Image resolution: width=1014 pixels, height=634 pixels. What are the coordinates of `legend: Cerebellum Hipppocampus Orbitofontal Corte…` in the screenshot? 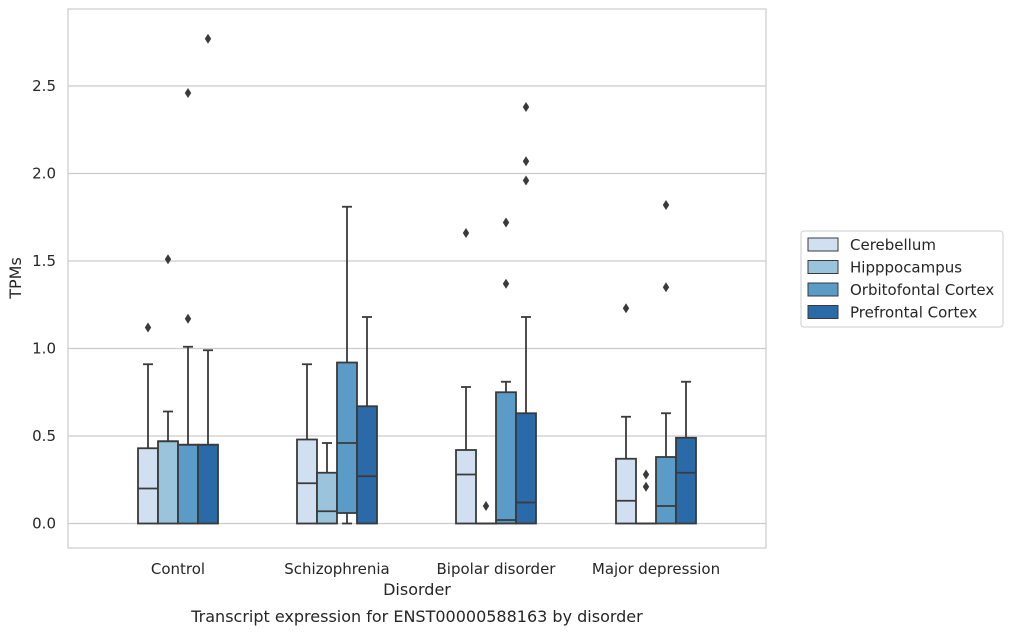 It's located at (902, 279).